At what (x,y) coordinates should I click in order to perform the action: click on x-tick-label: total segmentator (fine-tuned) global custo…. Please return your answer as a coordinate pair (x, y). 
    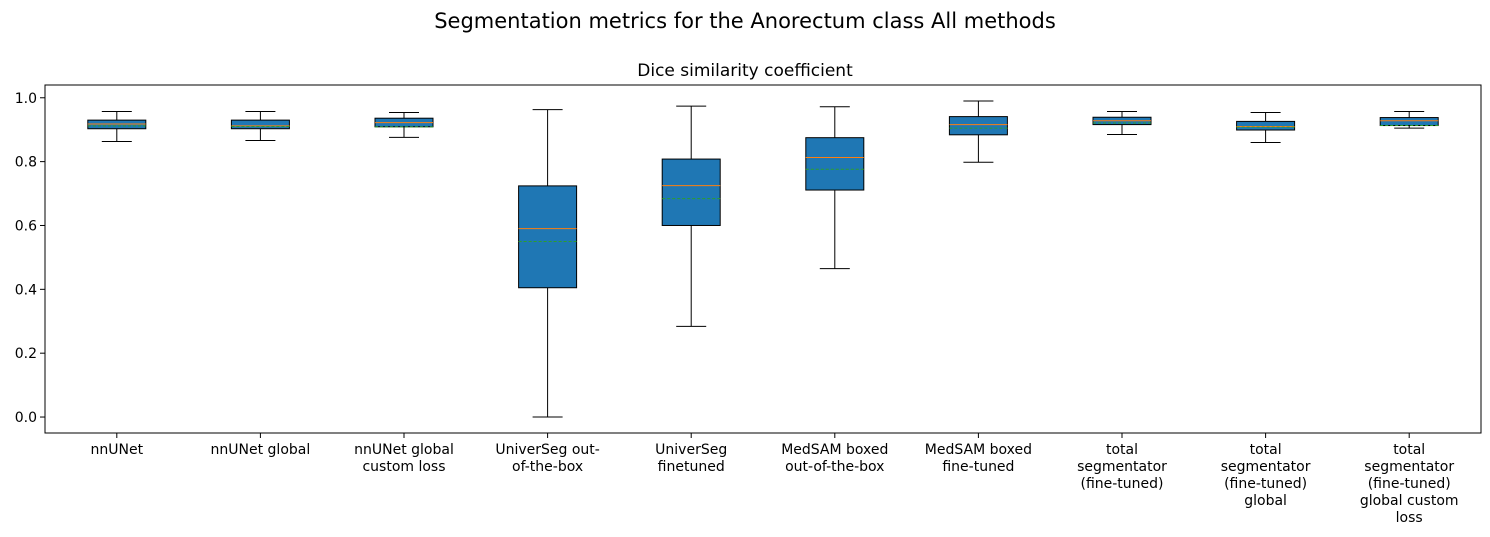
    Looking at the image, I should click on (1409, 484).